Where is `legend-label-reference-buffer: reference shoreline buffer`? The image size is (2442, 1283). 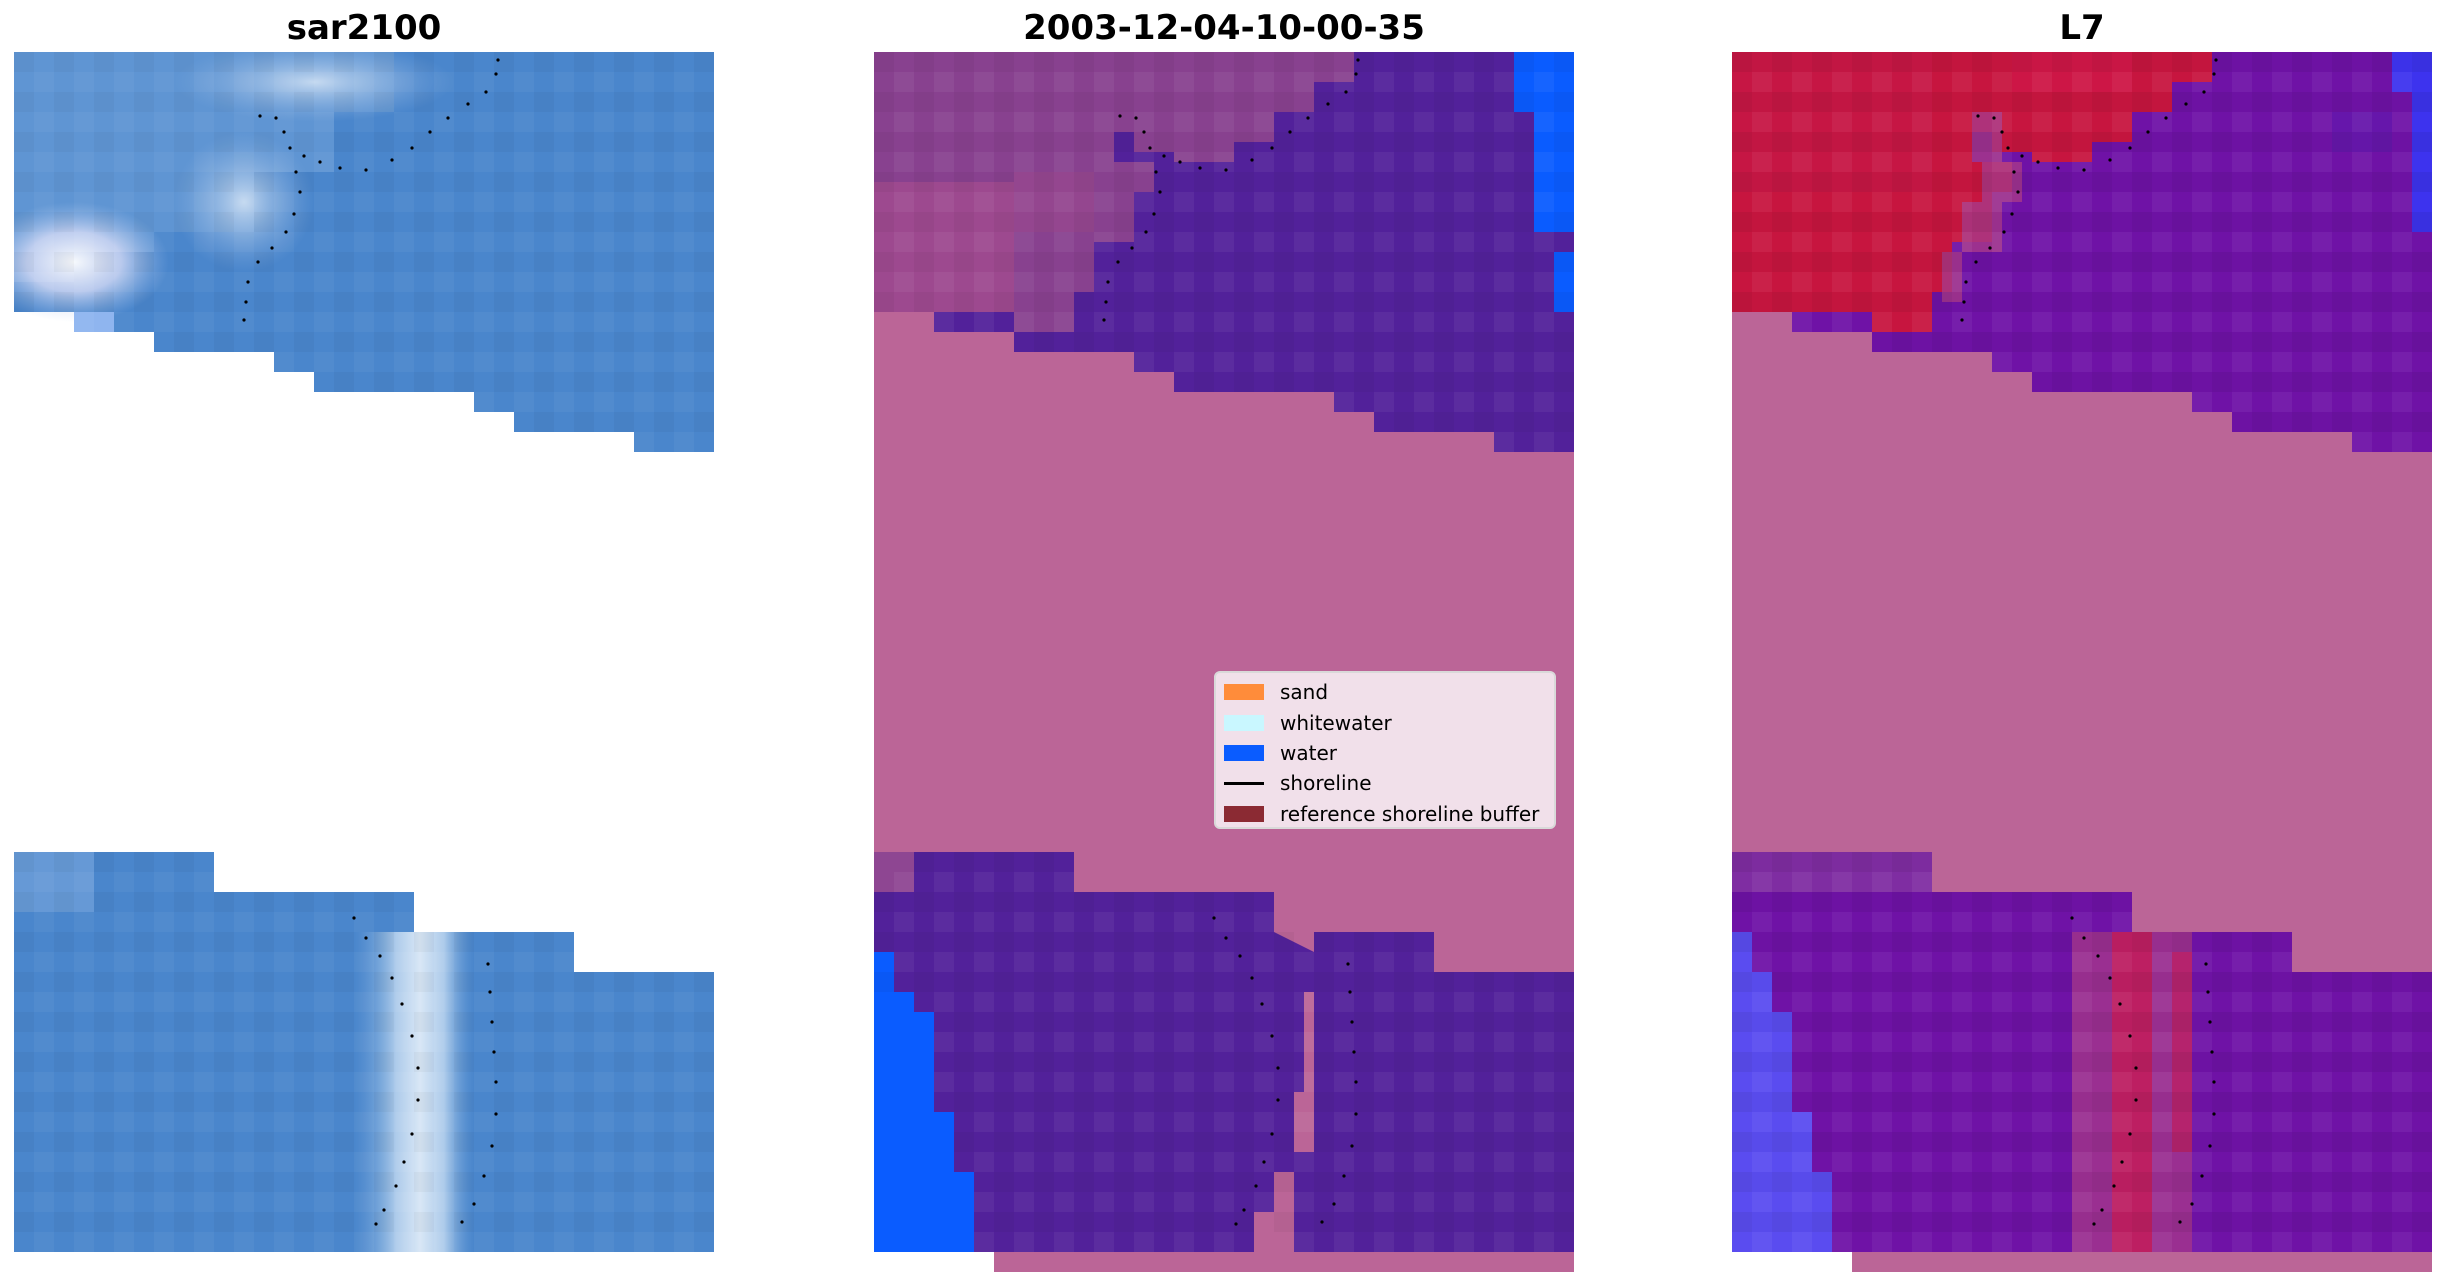 legend-label-reference-buffer: reference shoreline buffer is located at coordinates (1410, 813).